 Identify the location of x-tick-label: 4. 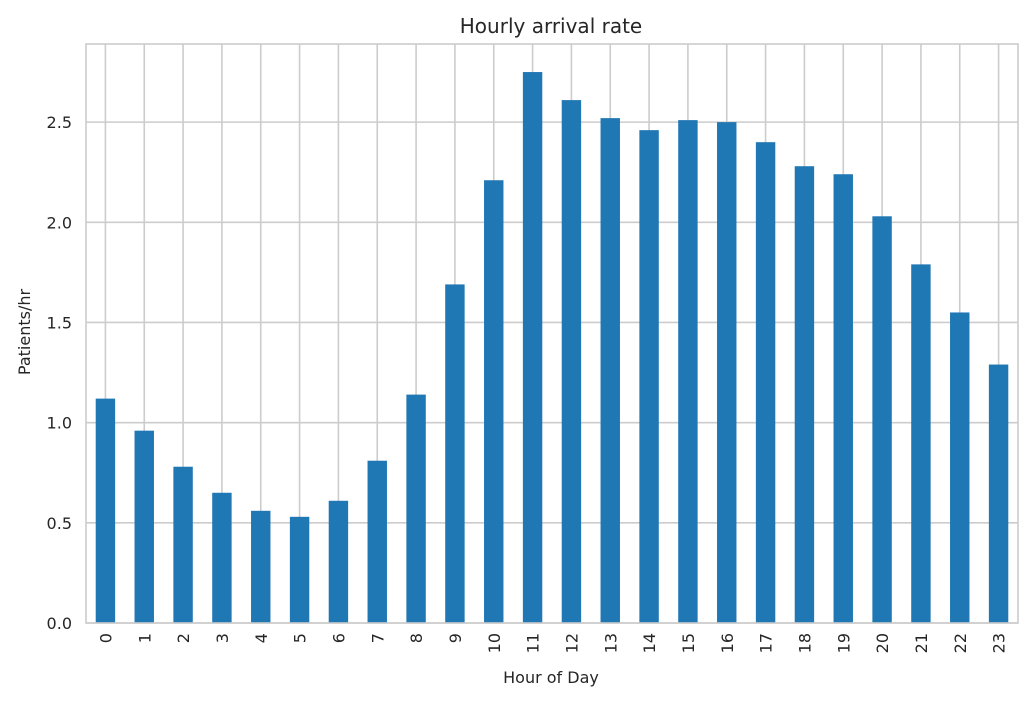
(261, 638).